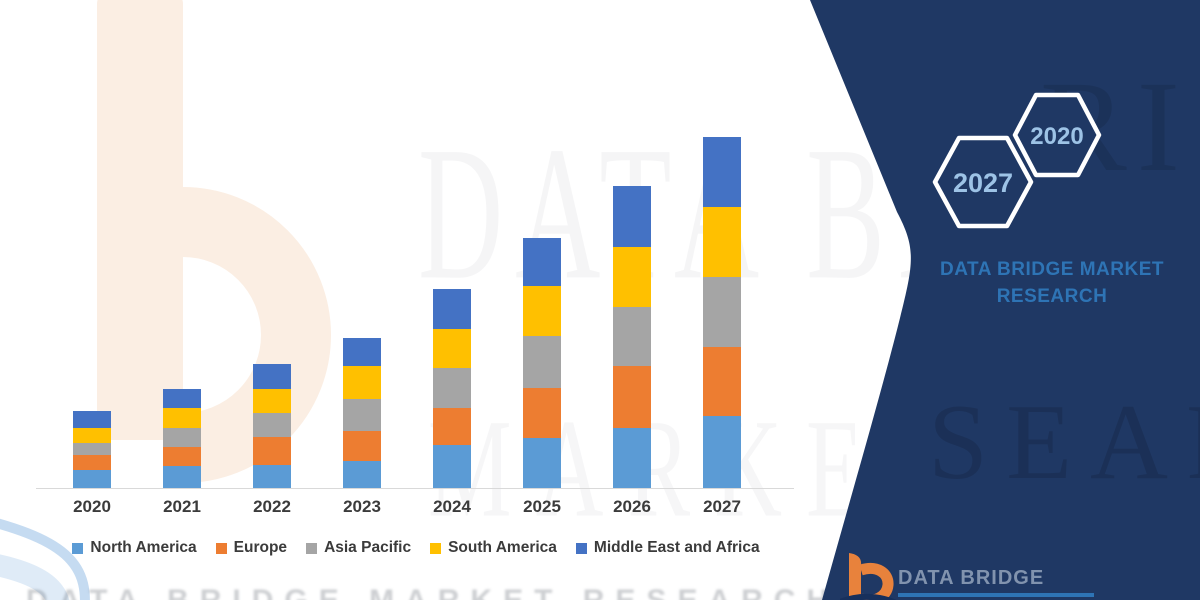  I want to click on bar-segment-2023-asia-pacific, so click(362, 415).